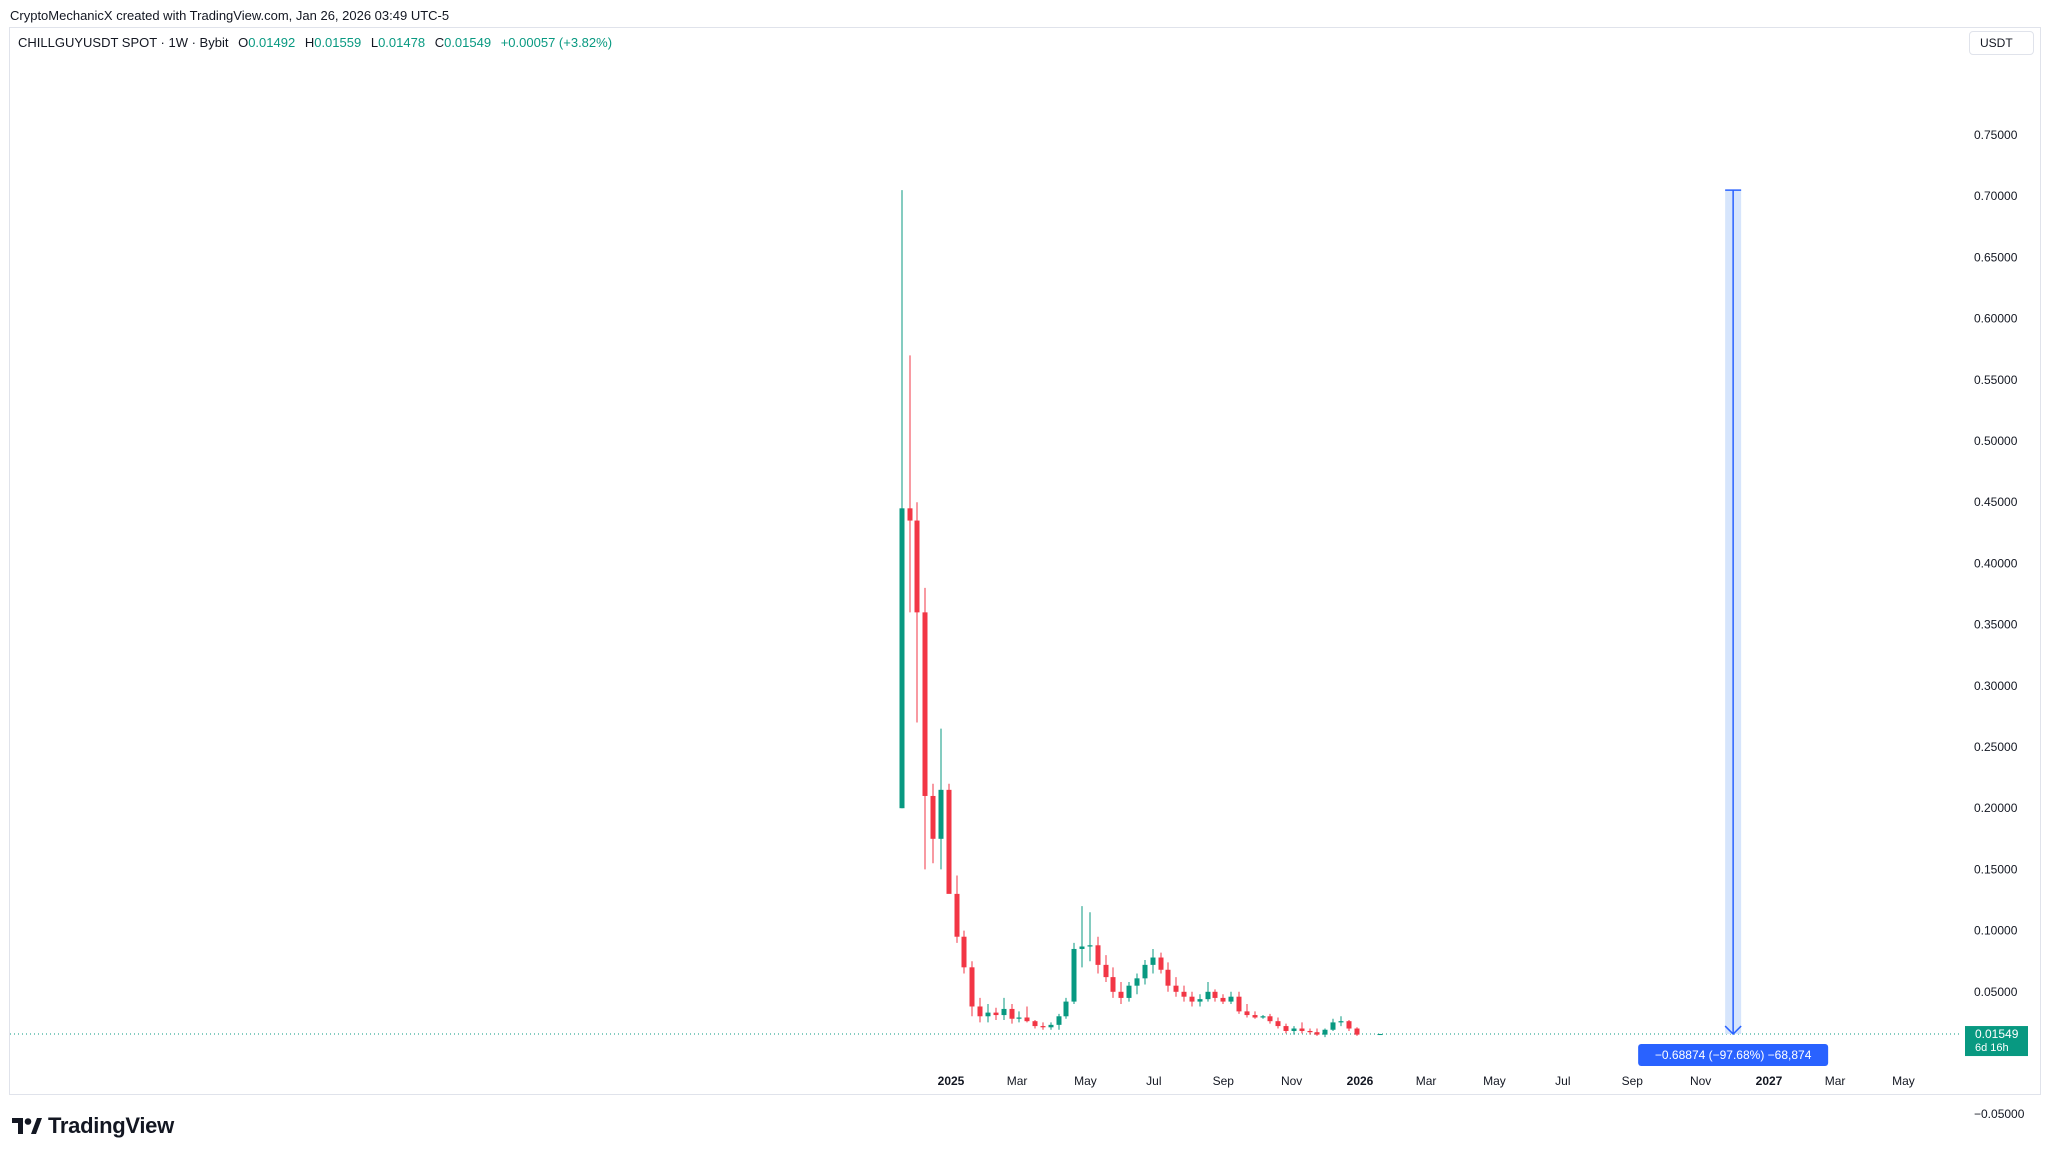  I want to click on currency-selector: USDT, so click(2001, 43).